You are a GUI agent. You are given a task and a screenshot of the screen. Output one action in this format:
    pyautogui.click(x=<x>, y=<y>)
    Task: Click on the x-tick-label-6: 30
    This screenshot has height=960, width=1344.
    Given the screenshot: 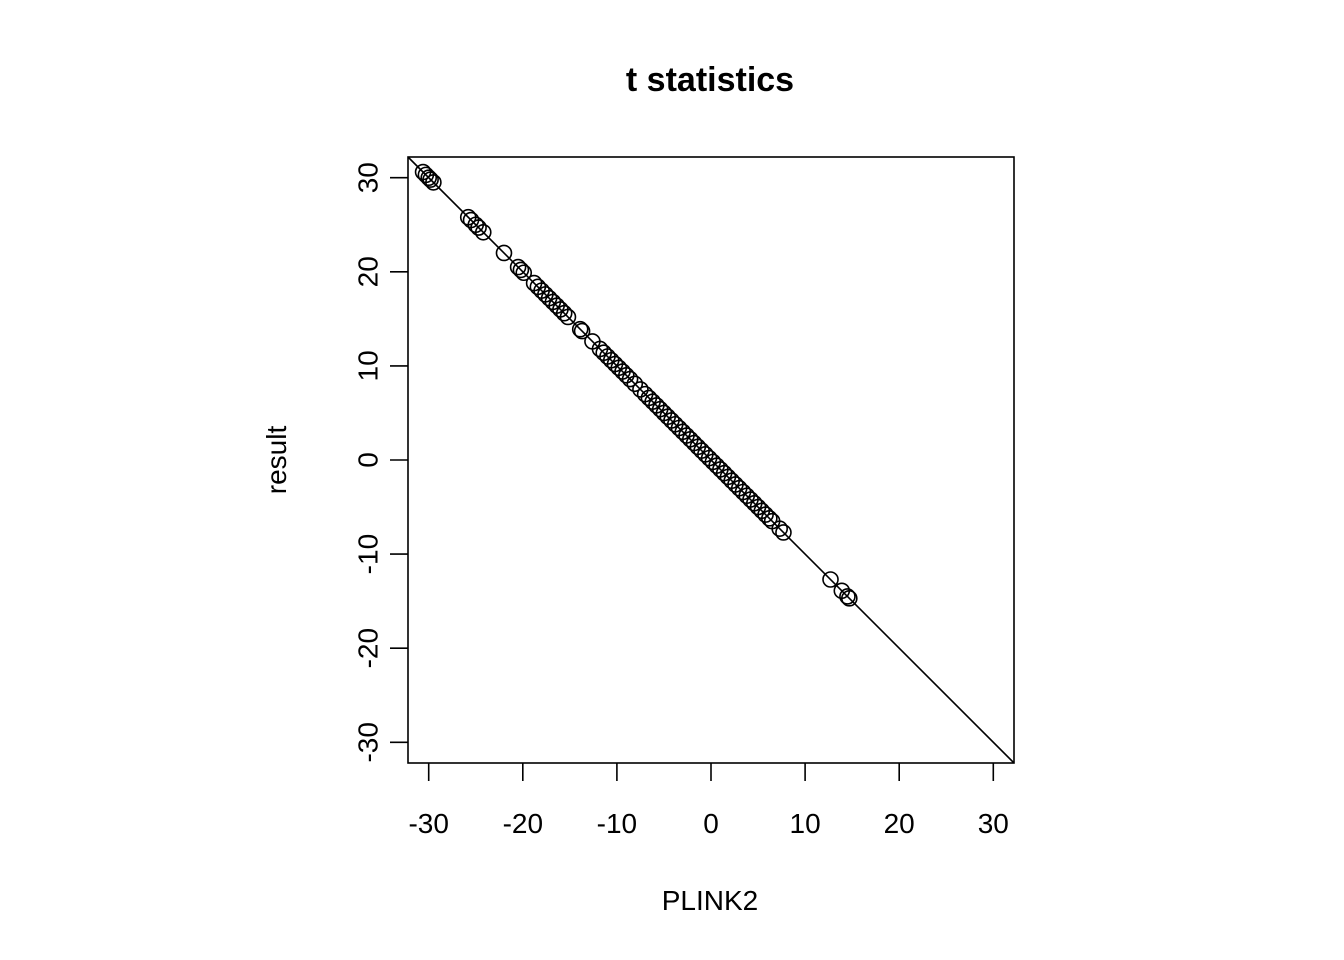 What is the action you would take?
    pyautogui.click(x=993, y=823)
    